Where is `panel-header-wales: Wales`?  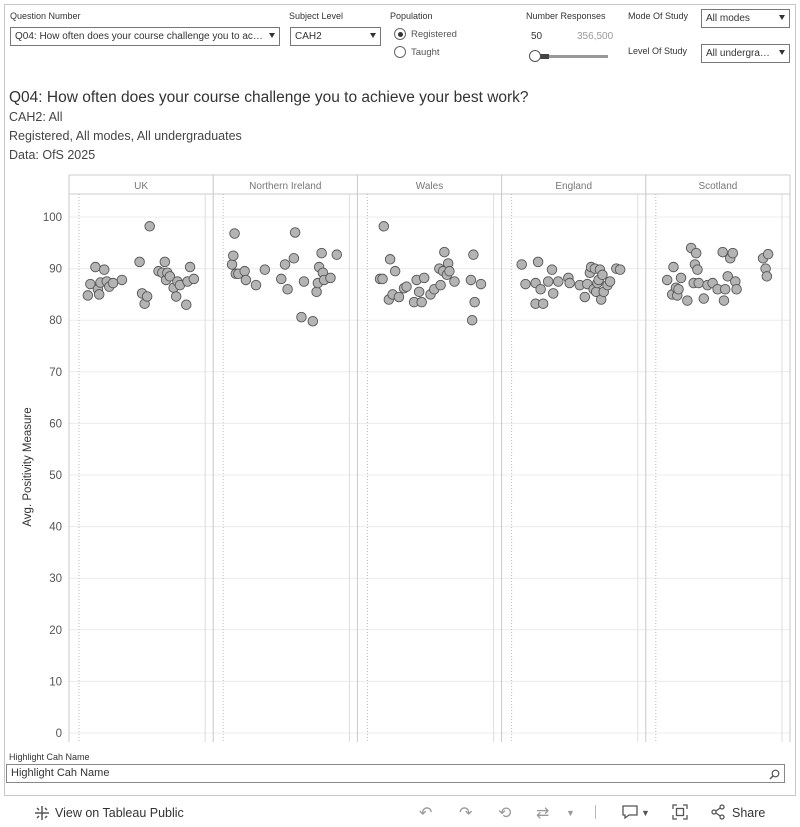
panel-header-wales: Wales is located at coordinates (429, 186).